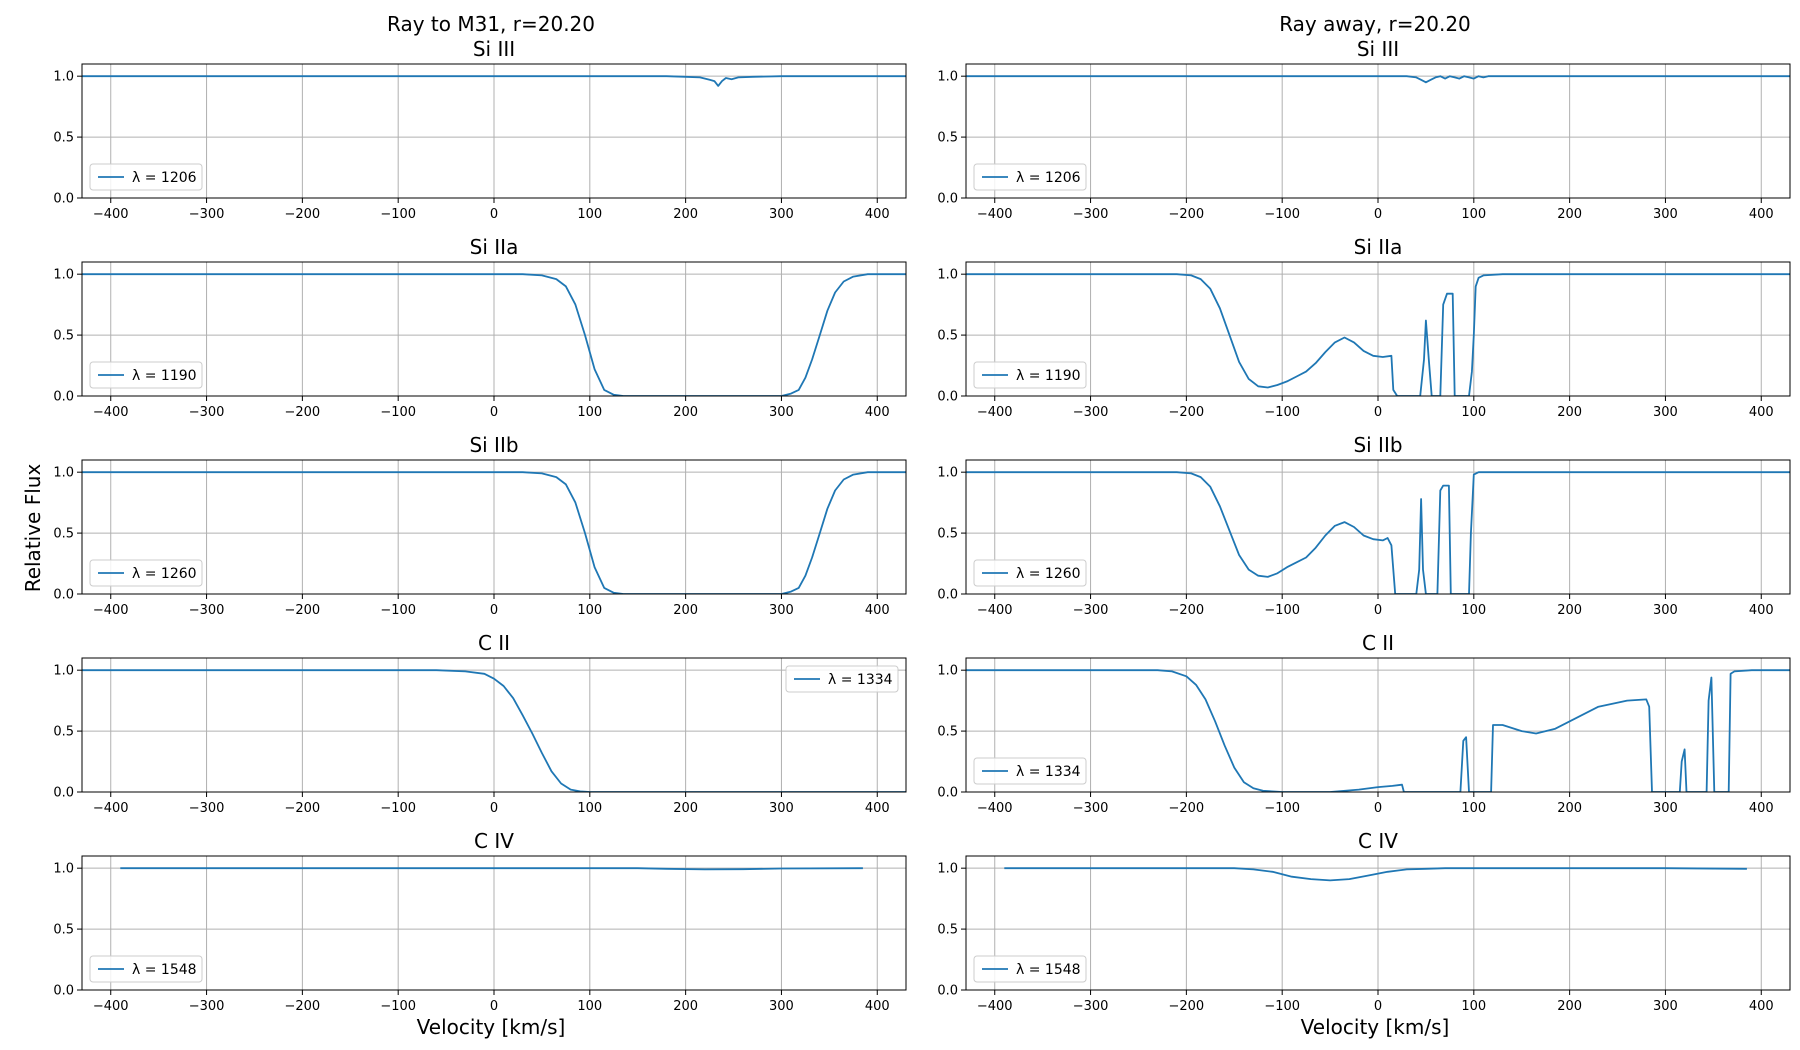 The width and height of the screenshot is (1800, 1050). Describe the element at coordinates (1665, 214) in the screenshot. I see `panel-5-xtick-label: 300` at that location.